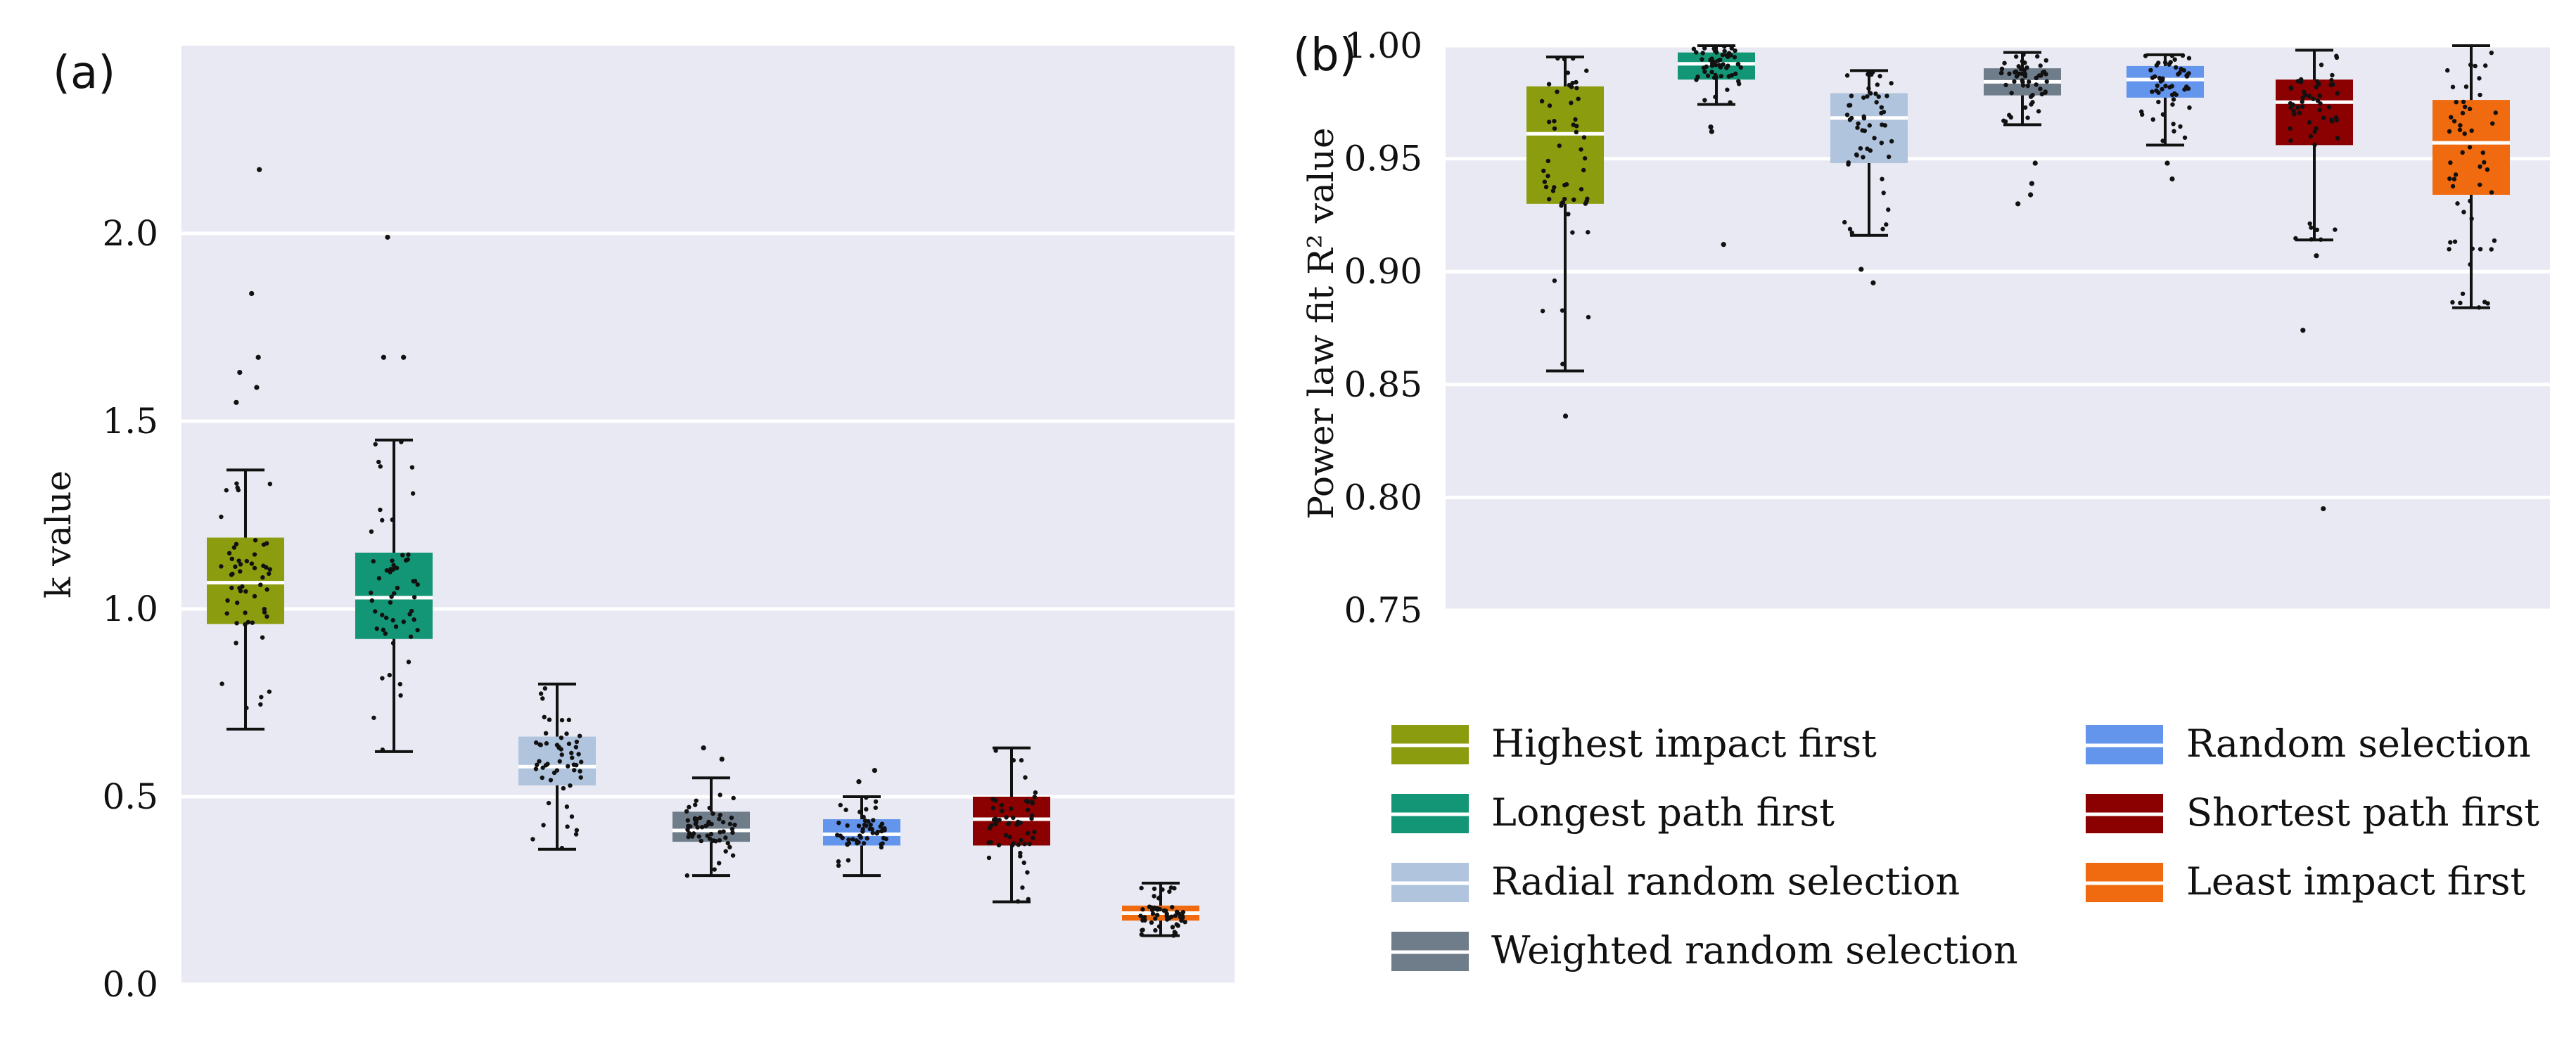  I want to click on box-highest-impact-first, so click(245, 449).